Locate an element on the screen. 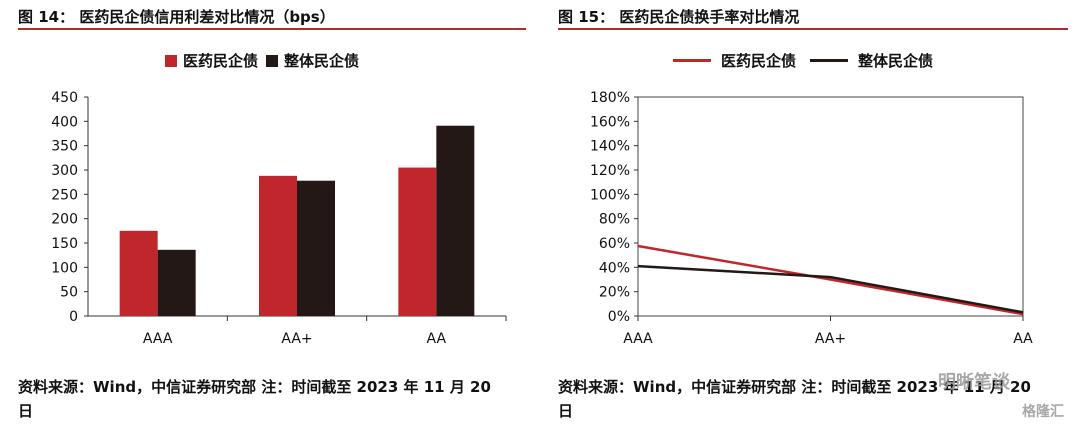 Image resolution: width=1080 pixels, height=431 pixels. watermark-text: 明晰笔谈 is located at coordinates (974, 382).